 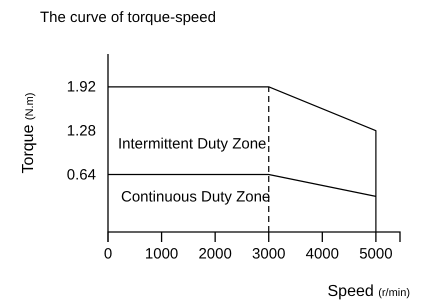 What do you see at coordinates (108, 254) in the screenshot?
I see `x-tick-label: 0` at bounding box center [108, 254].